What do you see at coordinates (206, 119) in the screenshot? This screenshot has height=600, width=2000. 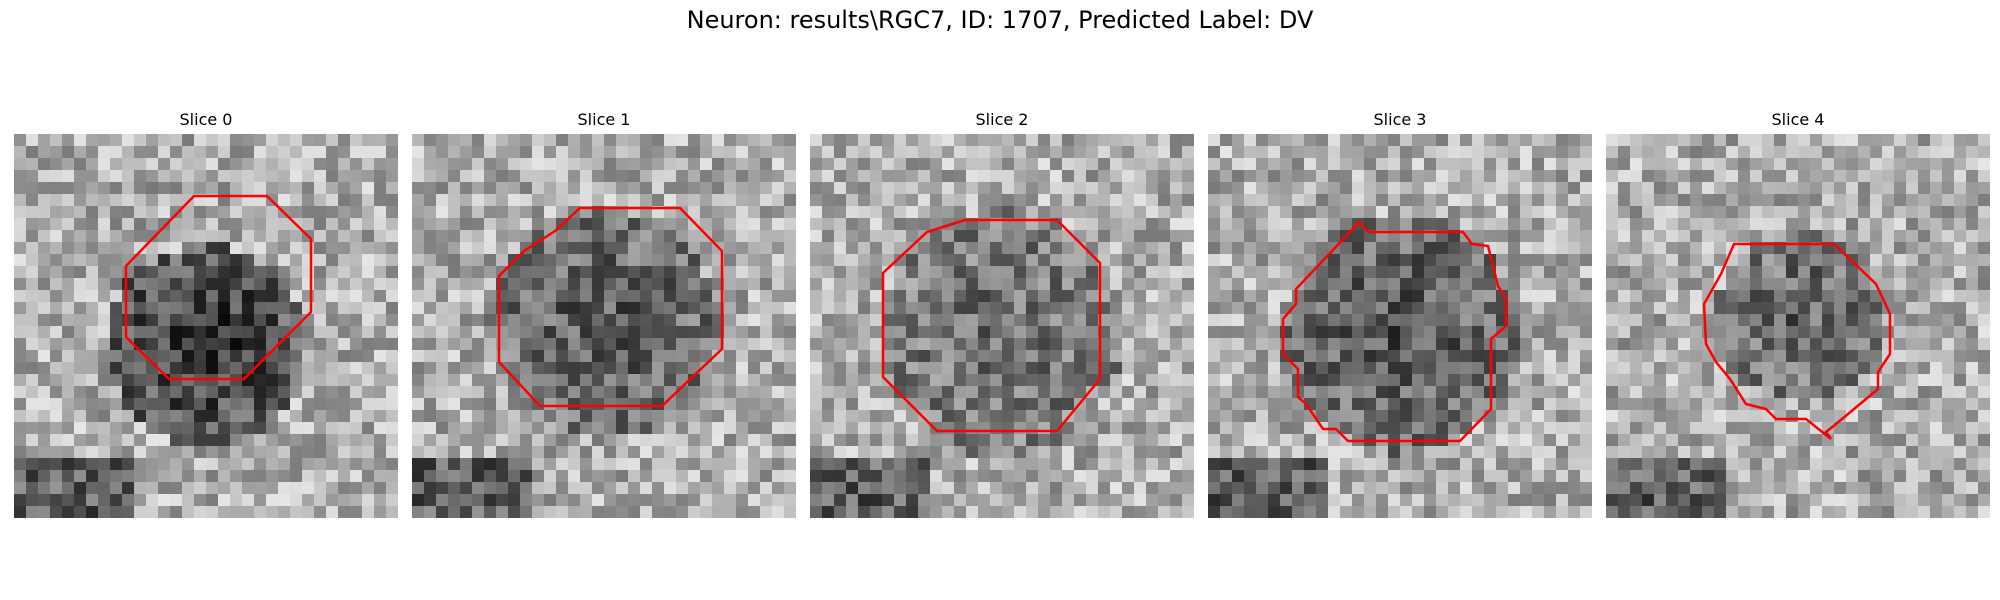 I see `slice-title: Slice 0` at bounding box center [206, 119].